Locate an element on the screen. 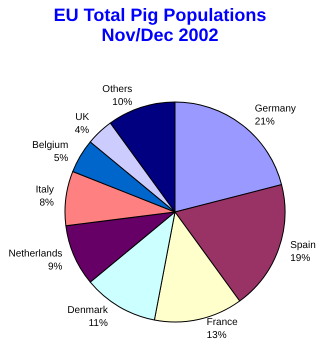 This screenshot has width=320, height=343. chart-title: EU Total Pig Populations Nov/Dec 2002 is located at coordinates (160, 25).